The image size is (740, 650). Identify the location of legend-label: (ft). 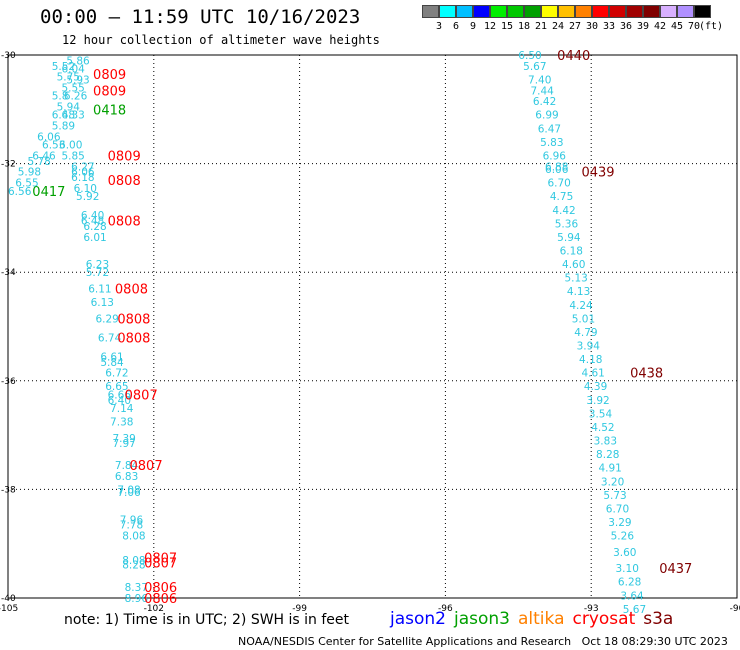
(711, 26).